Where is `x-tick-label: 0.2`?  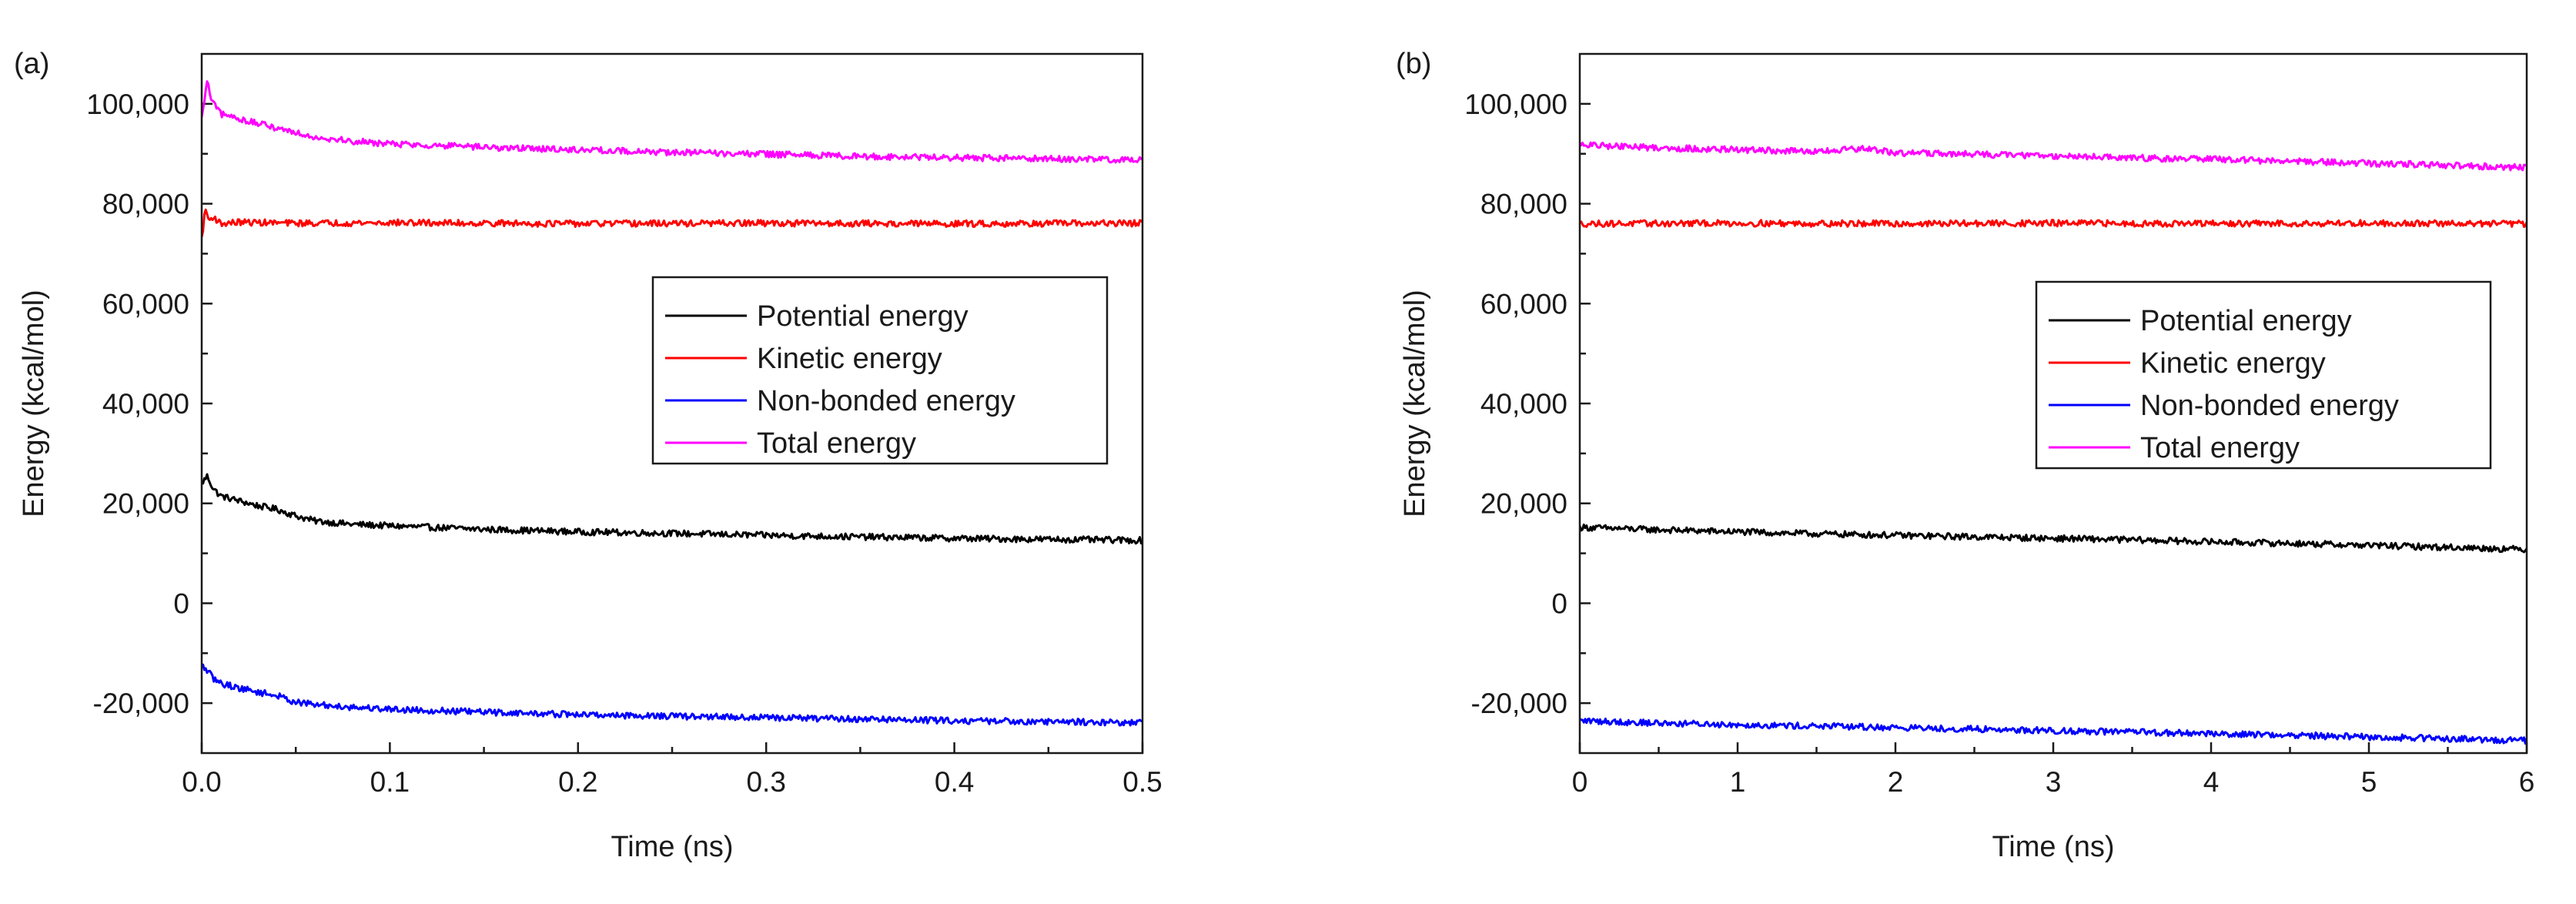
x-tick-label: 0.2 is located at coordinates (578, 782).